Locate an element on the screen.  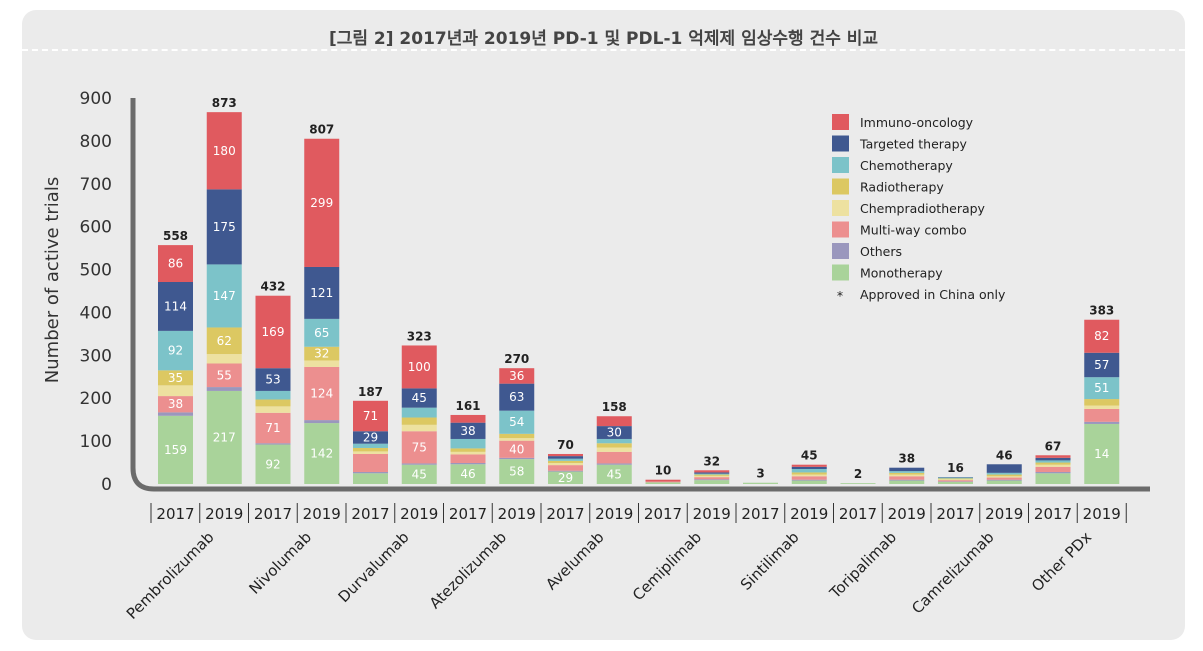
bar-total-label: 383 is located at coordinates (1101, 311).